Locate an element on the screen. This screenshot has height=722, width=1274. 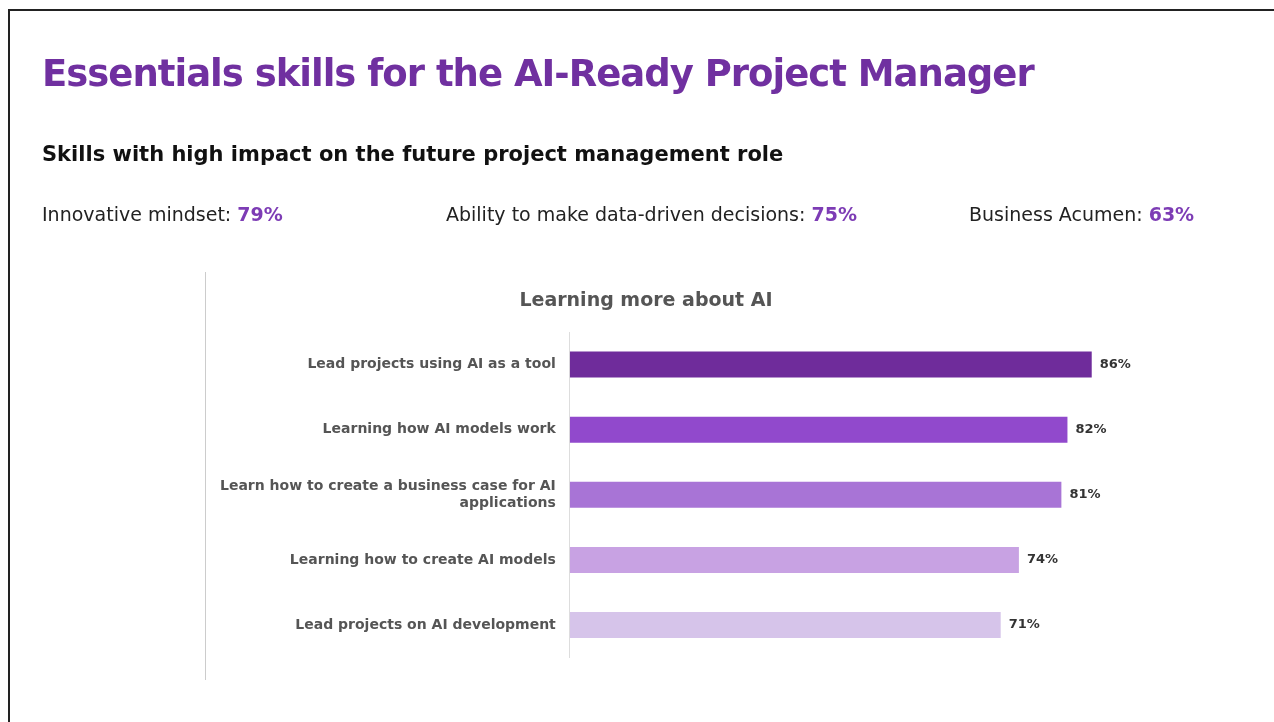
data-label: 82% is located at coordinates (1091, 429).